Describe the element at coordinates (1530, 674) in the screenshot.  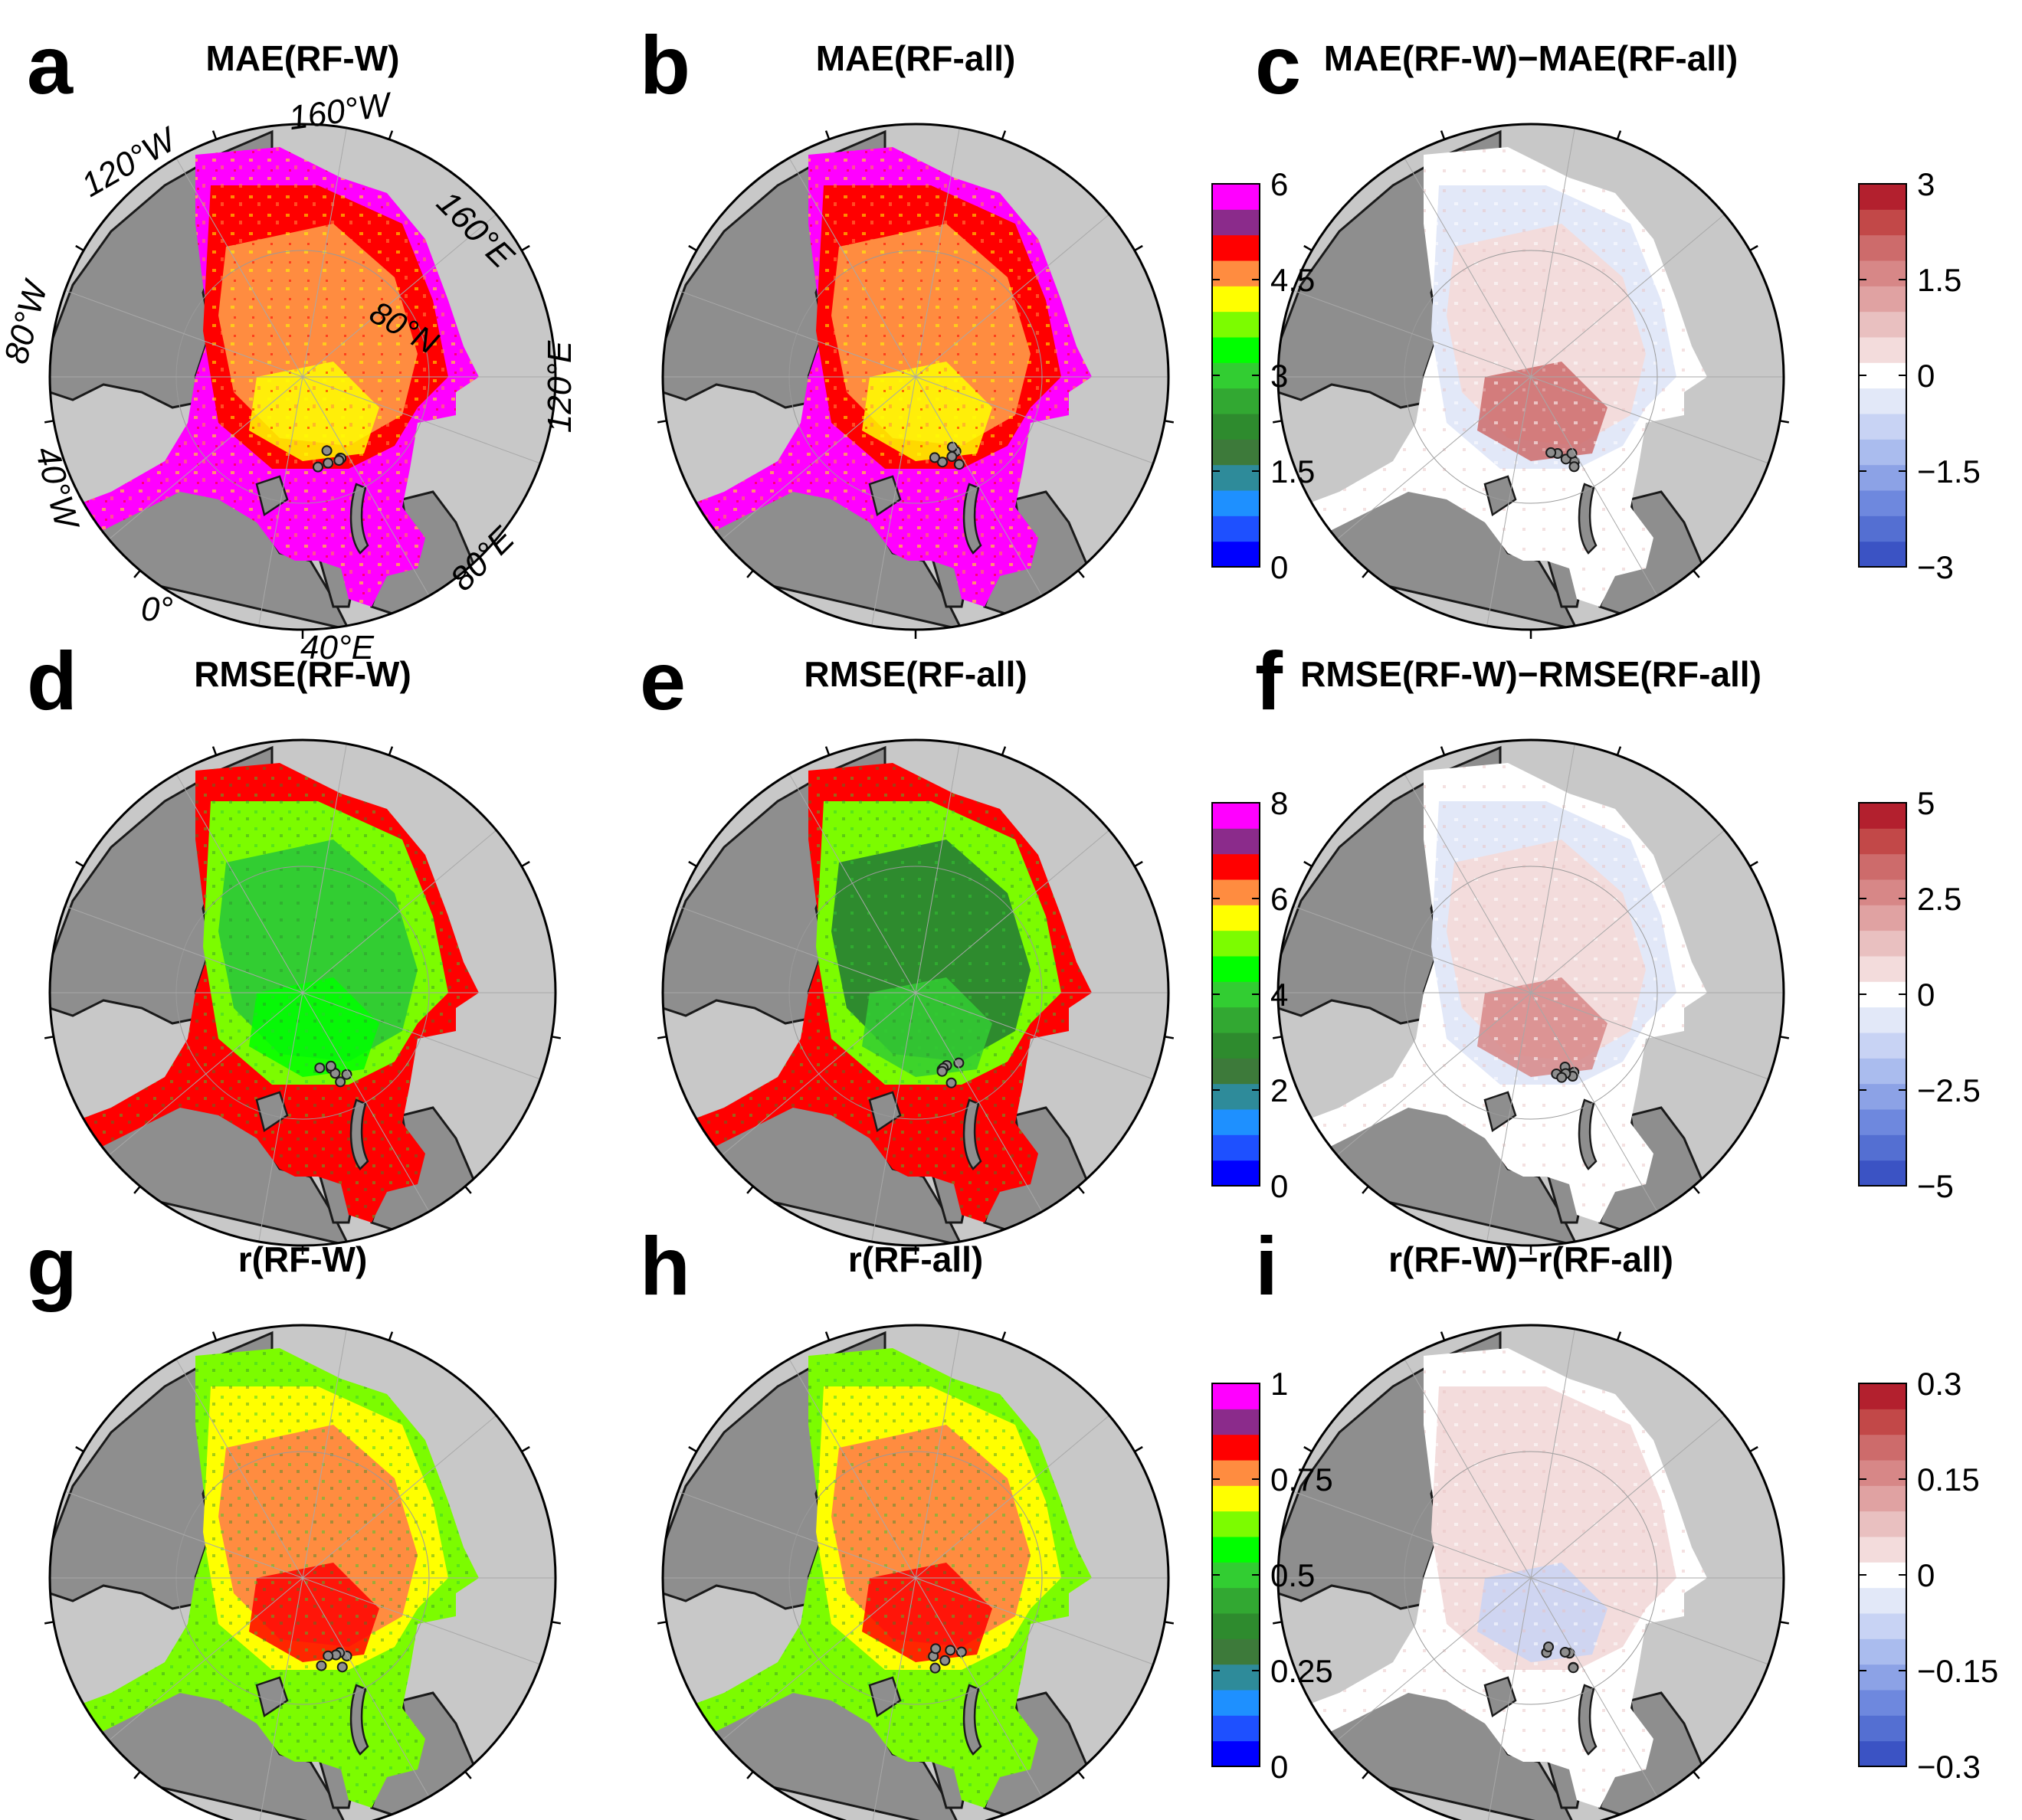
I see `panel-title: RMSE(RF-W)−RMSE(RF-all)` at that location.